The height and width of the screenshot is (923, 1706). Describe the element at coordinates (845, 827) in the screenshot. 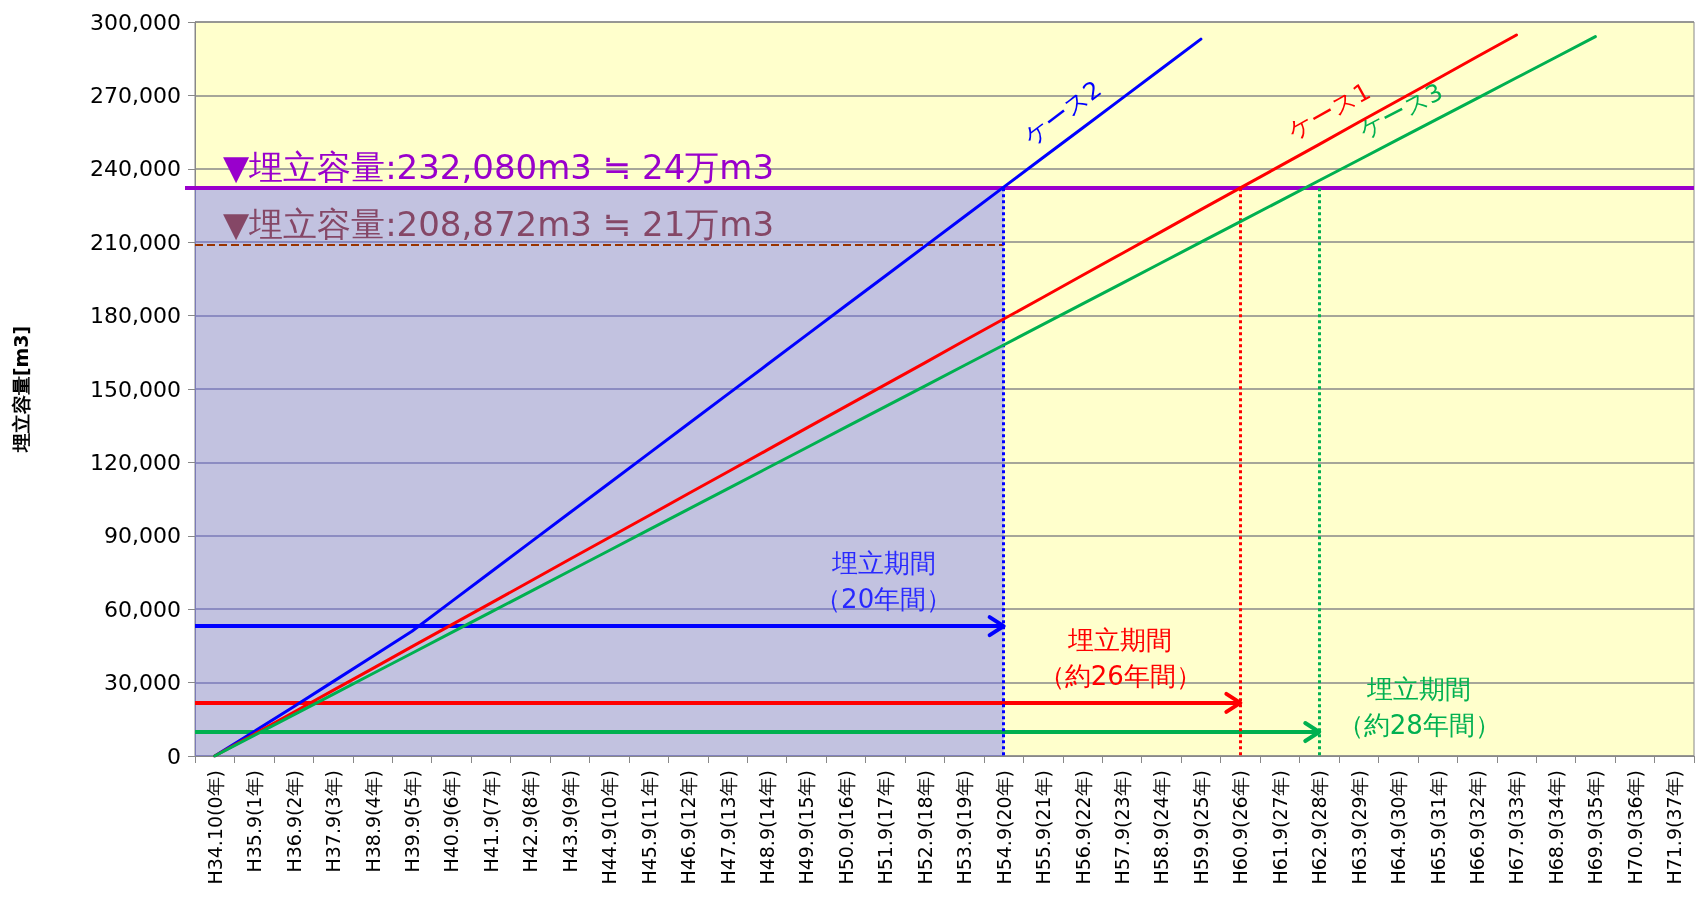

I see `x-tick-label: H50.9(16年)` at that location.